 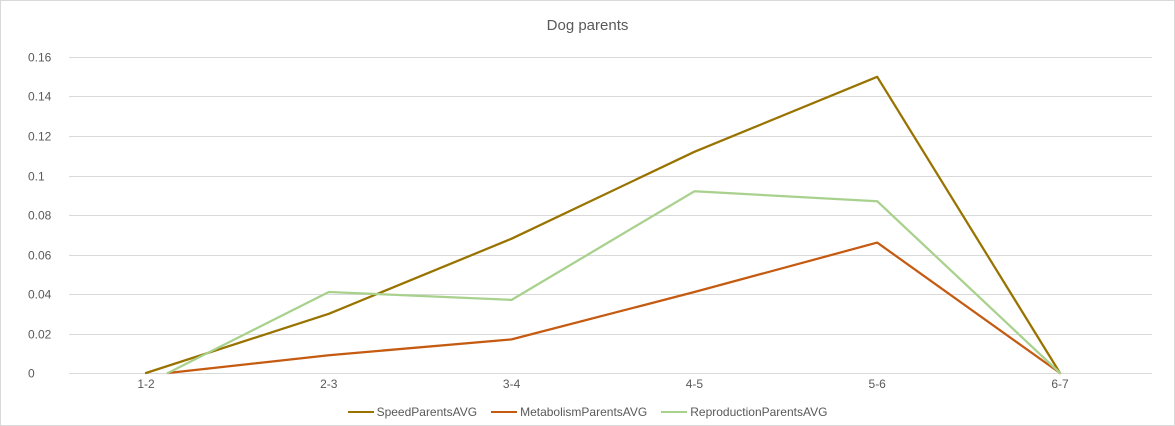 I want to click on y-tick-label: 0.12, so click(x=40, y=137).